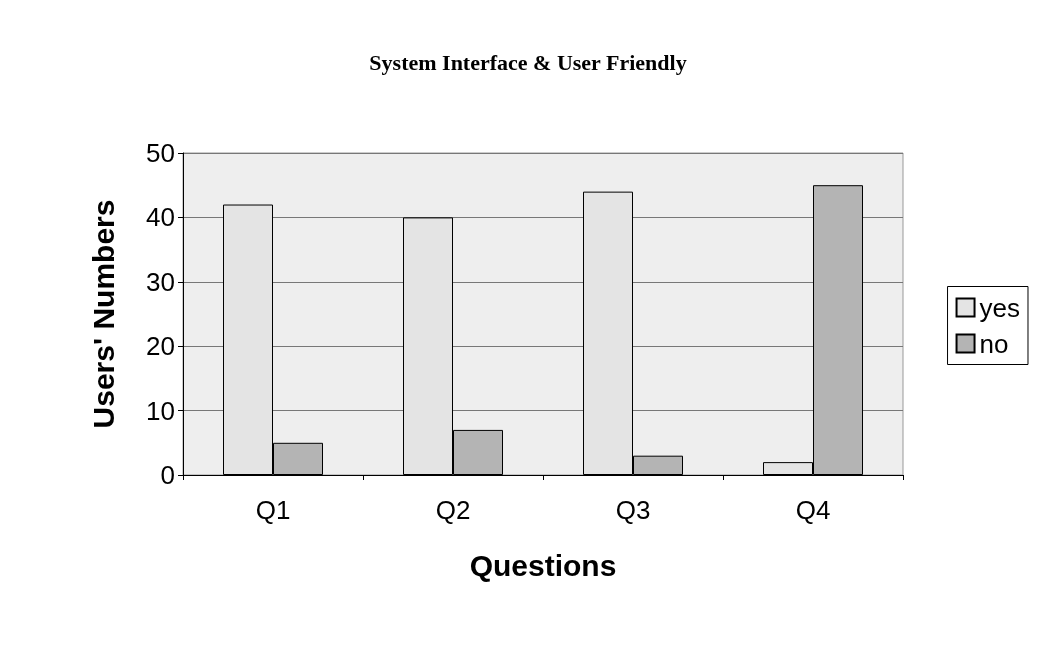 The height and width of the screenshot is (655, 1058). Describe the element at coordinates (160, 153) in the screenshot. I see `y-tick-label: 50` at that location.